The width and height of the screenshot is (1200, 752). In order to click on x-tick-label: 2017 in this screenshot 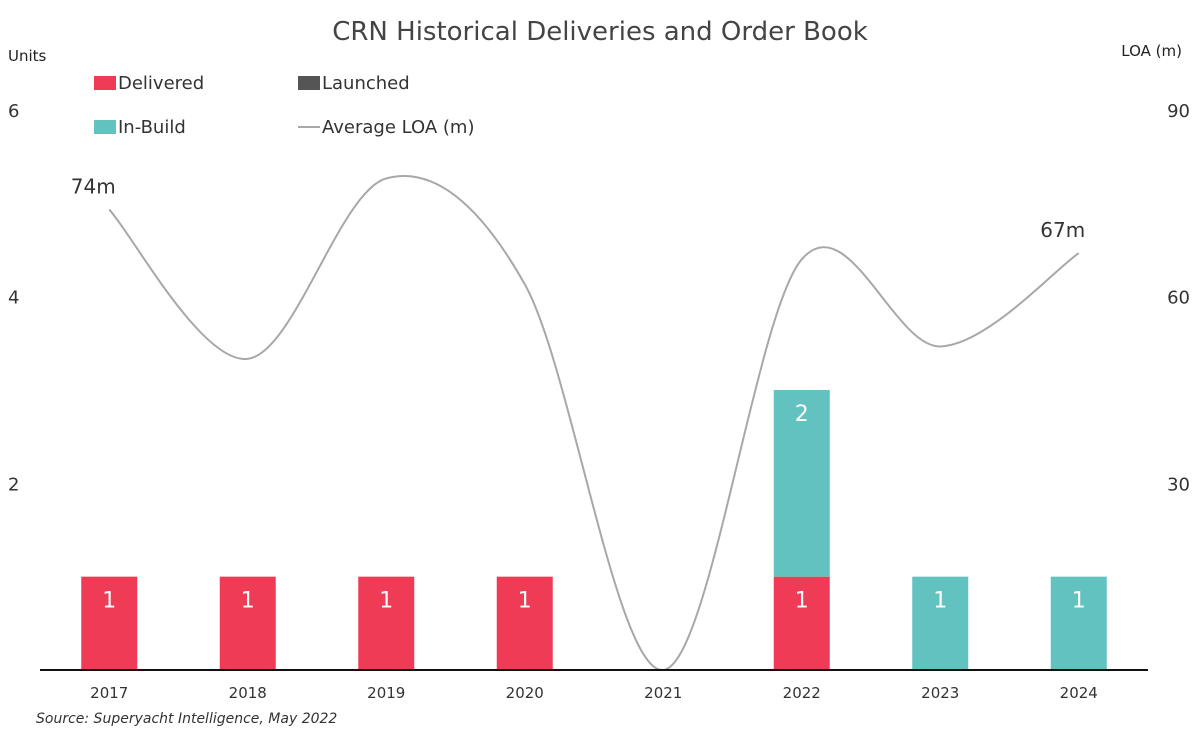, I will do `click(109, 693)`.